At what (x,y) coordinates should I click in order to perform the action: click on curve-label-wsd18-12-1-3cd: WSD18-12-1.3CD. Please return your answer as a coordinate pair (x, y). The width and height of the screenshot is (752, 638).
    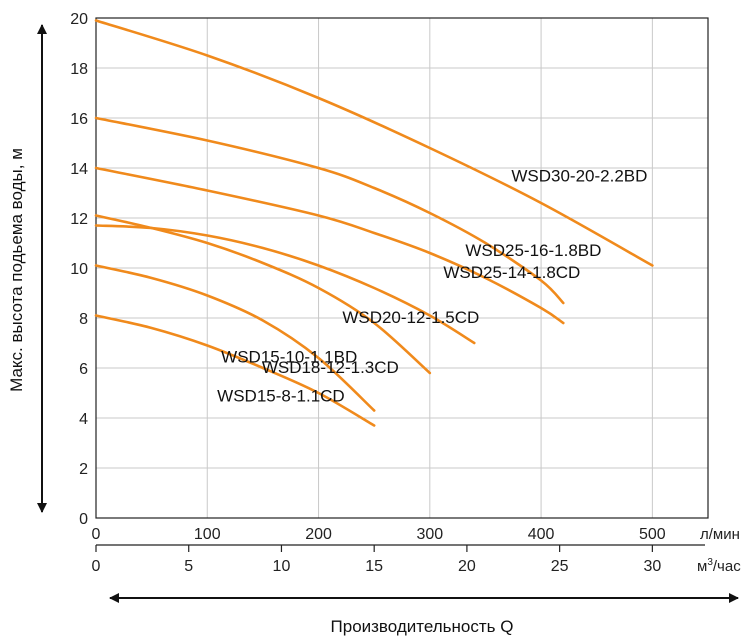
    Looking at the image, I should click on (330, 367).